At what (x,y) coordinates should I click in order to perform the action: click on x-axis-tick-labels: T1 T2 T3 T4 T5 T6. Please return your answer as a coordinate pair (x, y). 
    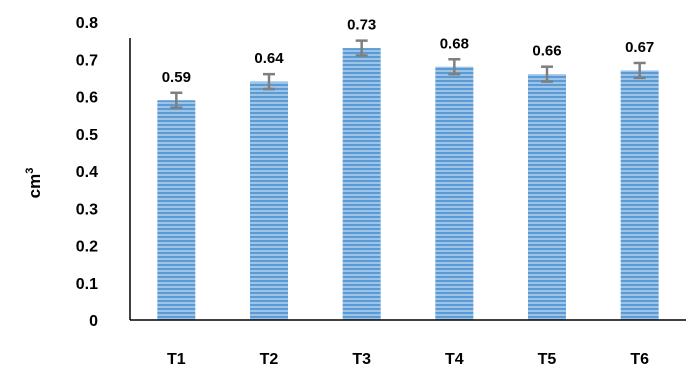
    Looking at the image, I should click on (408, 359).